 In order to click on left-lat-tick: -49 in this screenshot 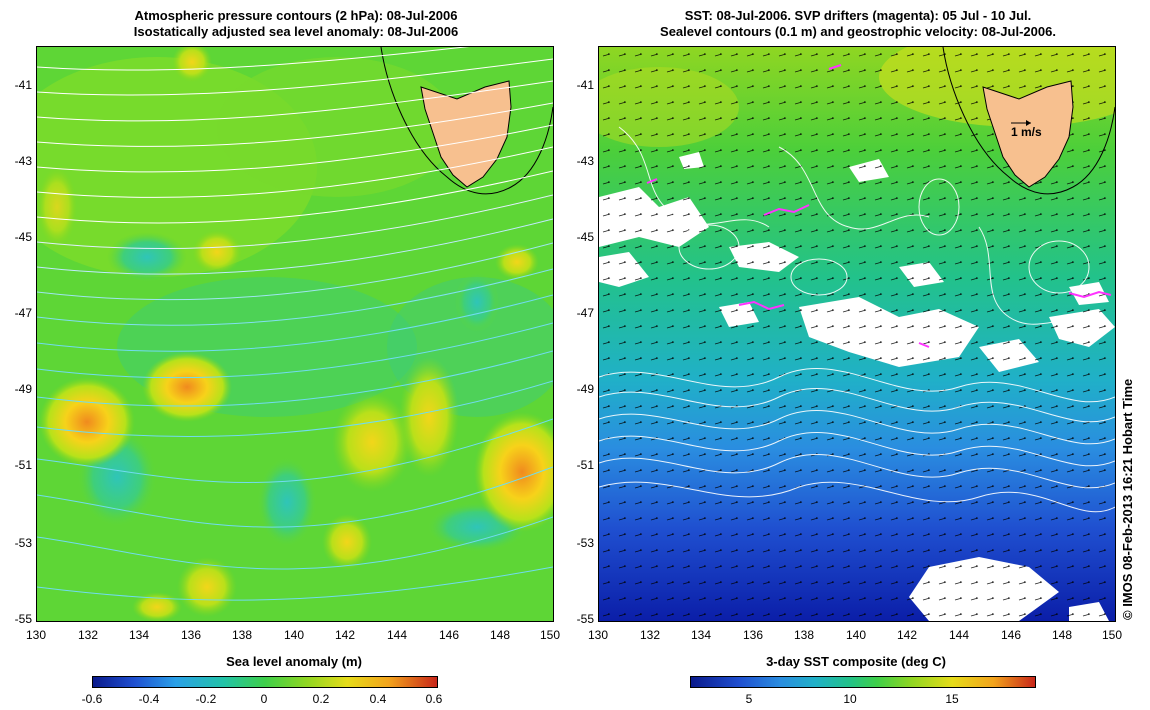, I will do `click(23, 389)`.